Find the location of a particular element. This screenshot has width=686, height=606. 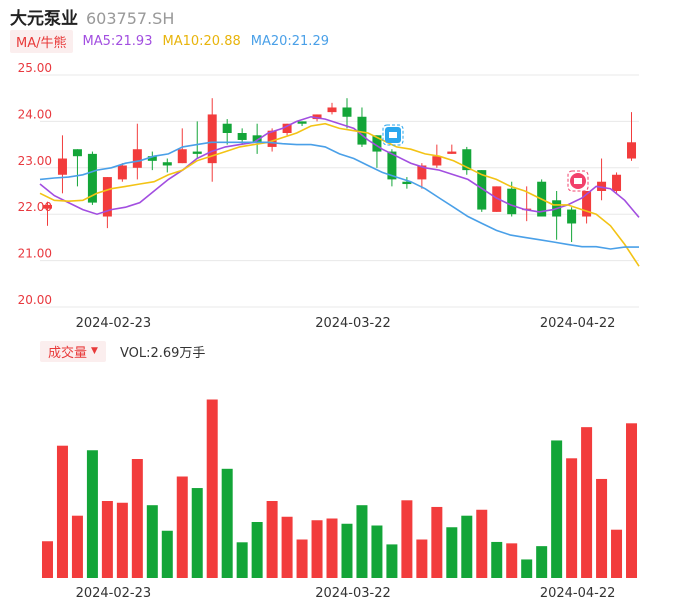

date-x-axis: 2024-02-23 2024-03-22 2024-04-22 is located at coordinates (346, 323).